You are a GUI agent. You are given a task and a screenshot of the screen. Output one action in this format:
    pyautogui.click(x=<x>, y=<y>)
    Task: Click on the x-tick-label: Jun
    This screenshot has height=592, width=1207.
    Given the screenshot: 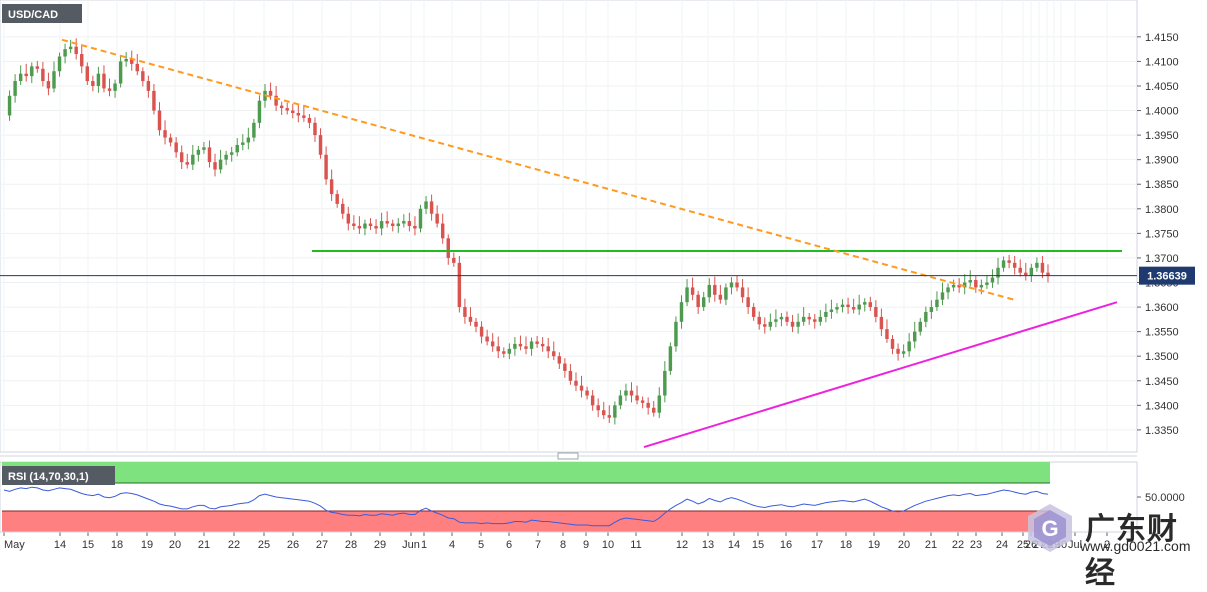 What is the action you would take?
    pyautogui.click(x=411, y=545)
    